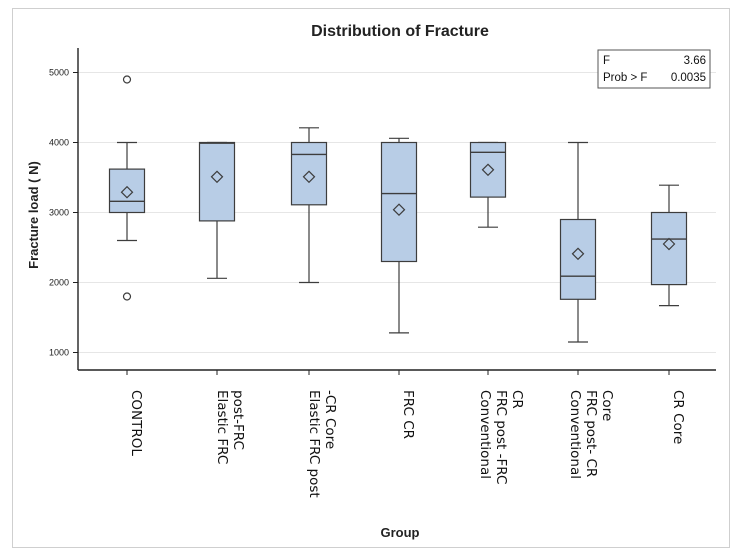  What do you see at coordinates (59, 73) in the screenshot?
I see `y-tick-label: 5000` at bounding box center [59, 73].